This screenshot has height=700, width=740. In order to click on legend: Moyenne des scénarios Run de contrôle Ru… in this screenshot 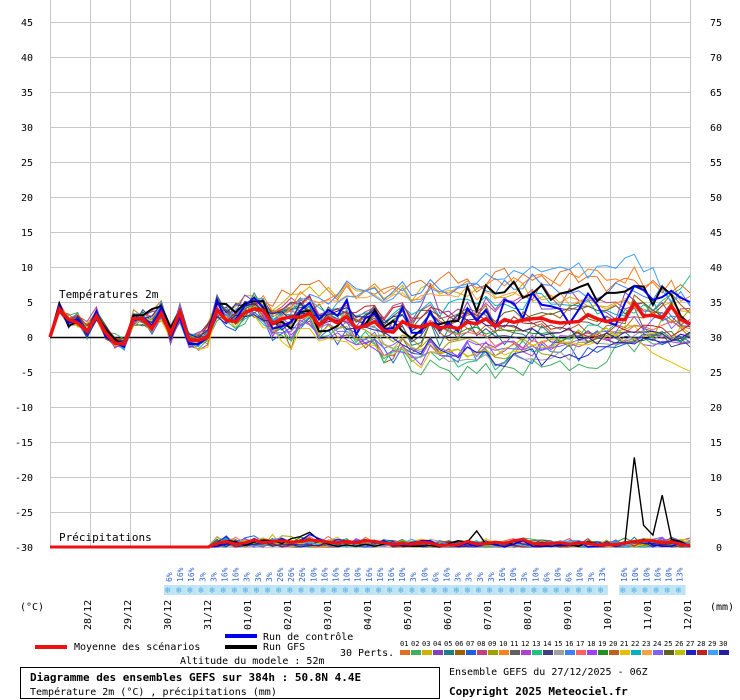, I will do `click(382, 645)`.